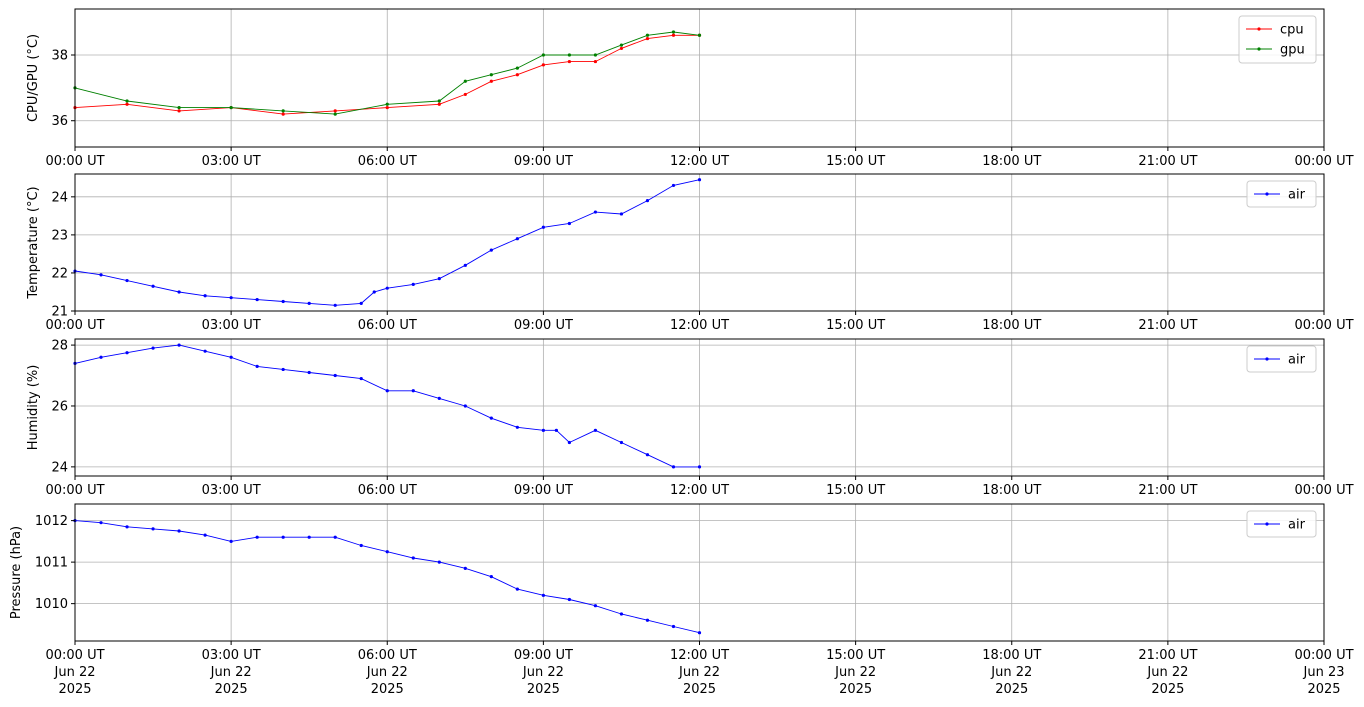  Describe the element at coordinates (59, 346) in the screenshot. I see `y-tick-label: 28` at that location.